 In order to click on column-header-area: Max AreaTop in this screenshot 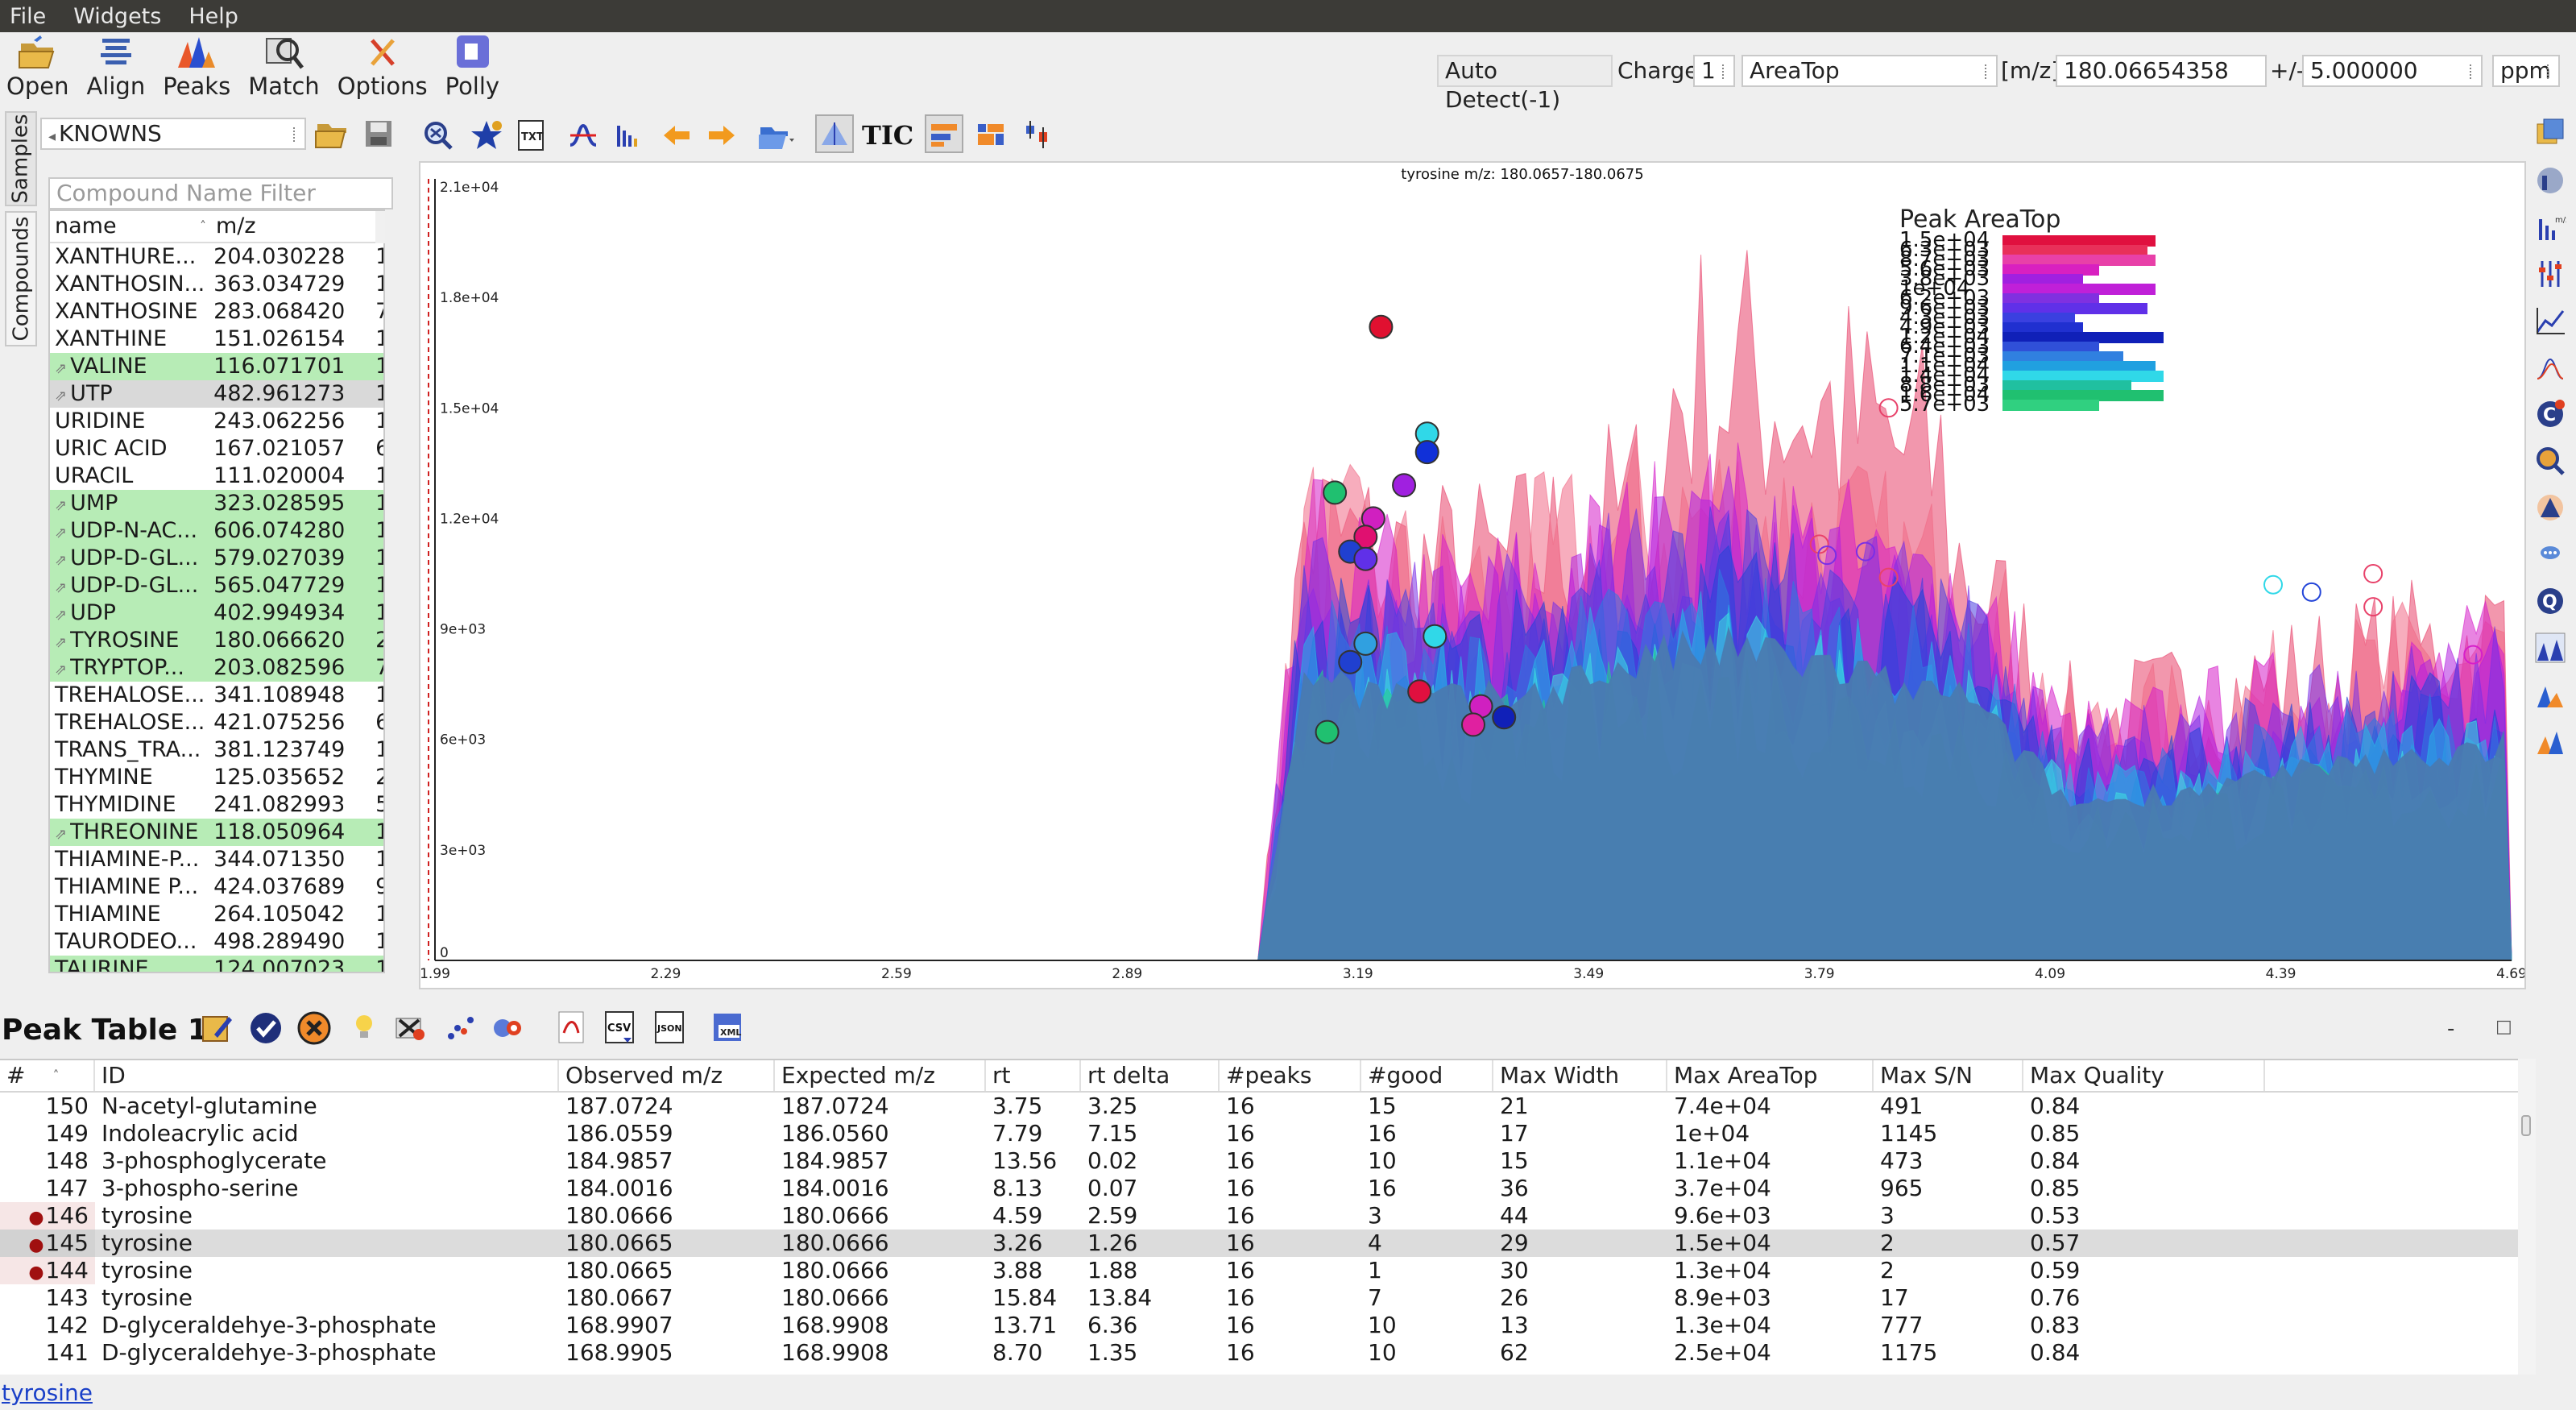, I will do `click(1770, 1075)`.